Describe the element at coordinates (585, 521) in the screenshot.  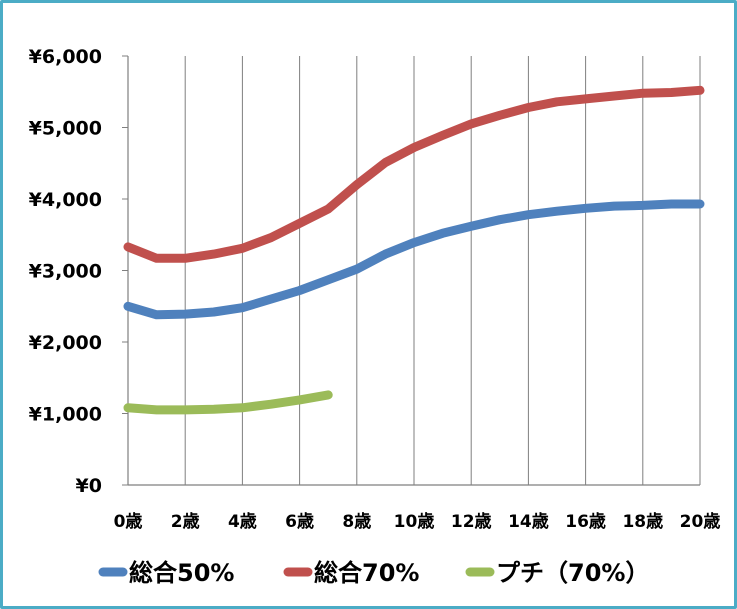
I see `x-tick-label: 16歳` at that location.